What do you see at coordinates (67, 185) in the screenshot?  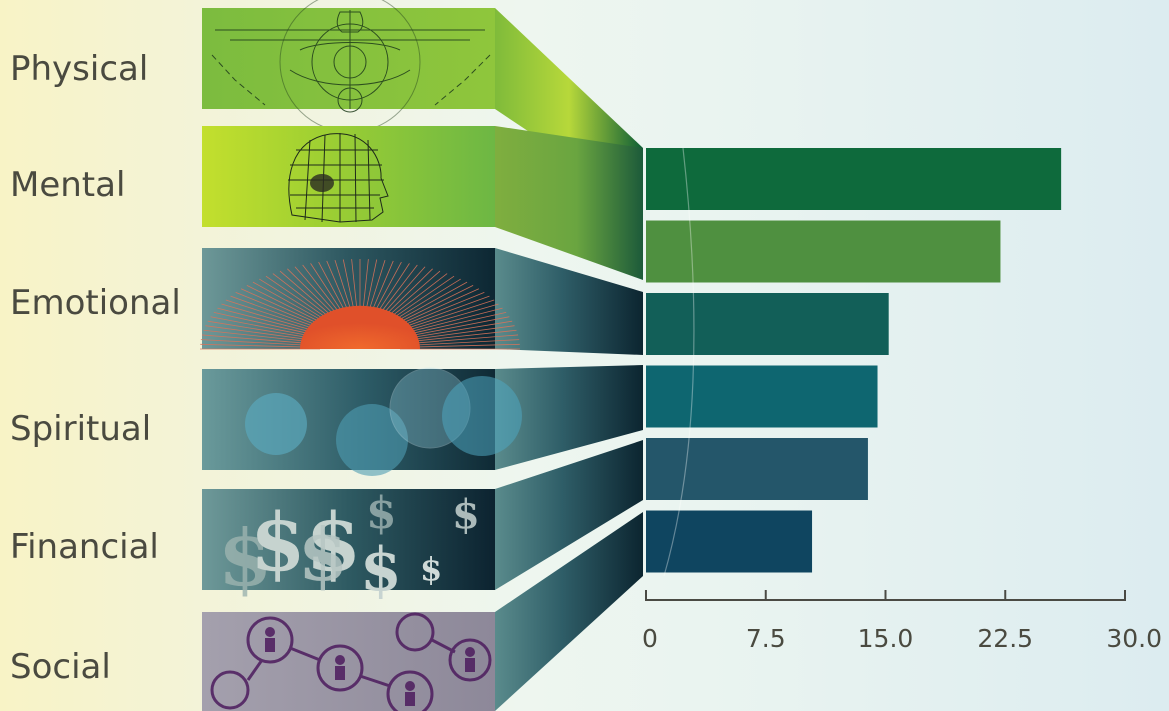 I see `category-label-mental: Mental` at bounding box center [67, 185].